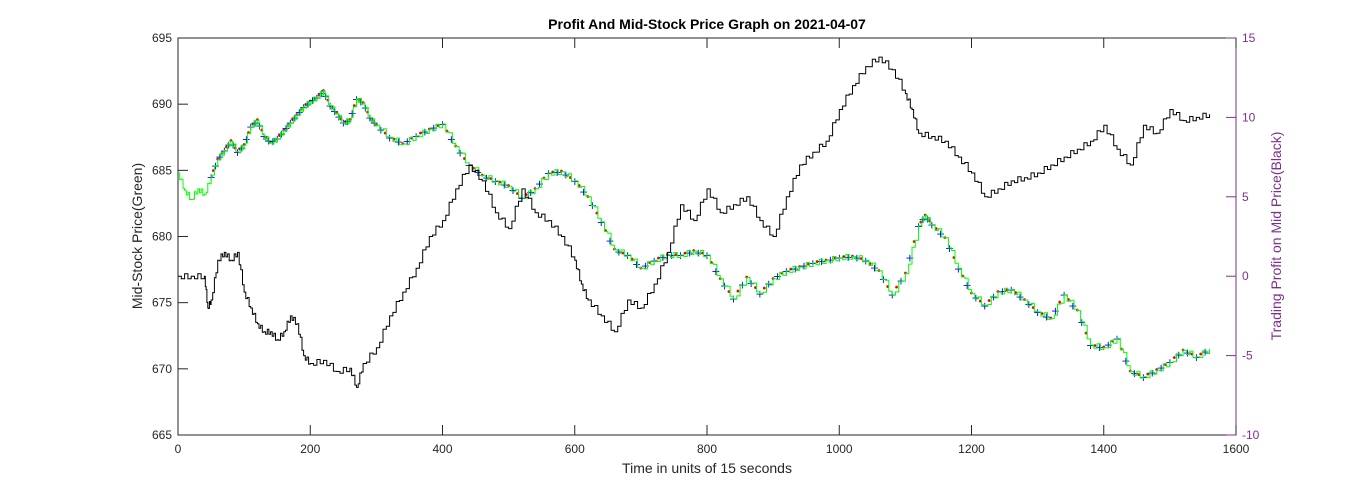 The width and height of the screenshot is (1366, 488). I want to click on y-right-tick-label: 15, so click(1249, 38).